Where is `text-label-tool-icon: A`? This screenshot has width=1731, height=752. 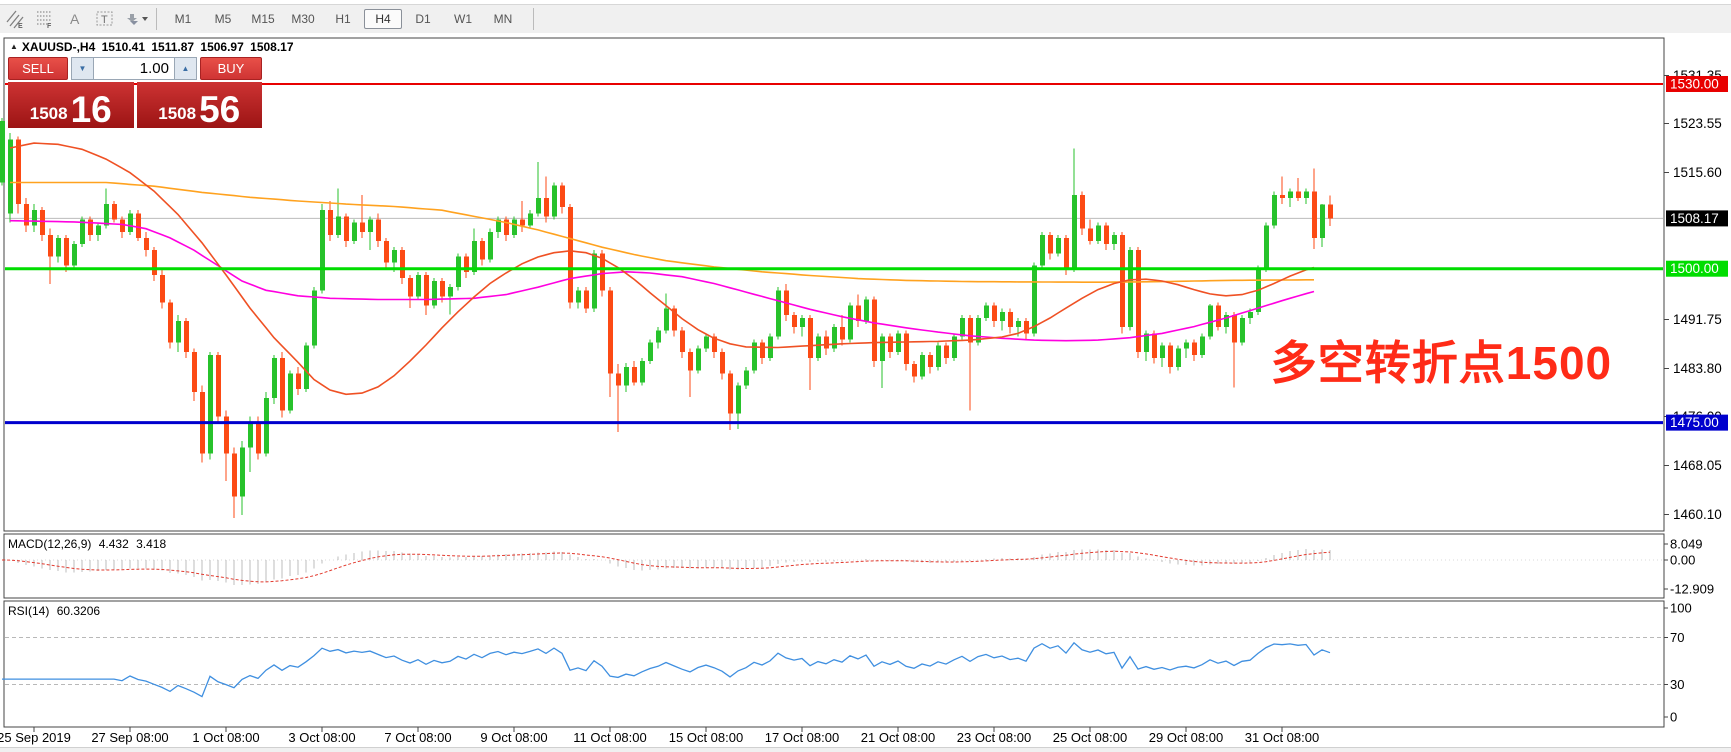
text-label-tool-icon: A is located at coordinates (75, 19).